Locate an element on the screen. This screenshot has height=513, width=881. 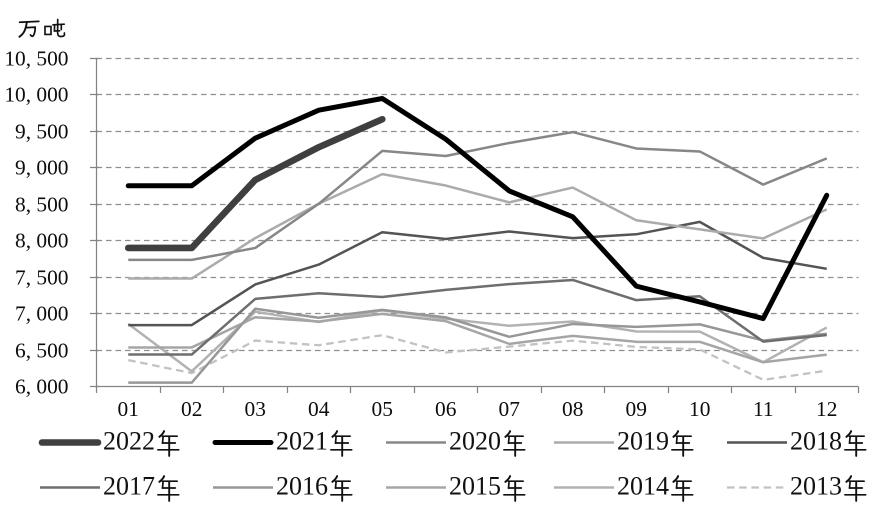
svg-text: 6, 500 is located at coordinates (41, 351).